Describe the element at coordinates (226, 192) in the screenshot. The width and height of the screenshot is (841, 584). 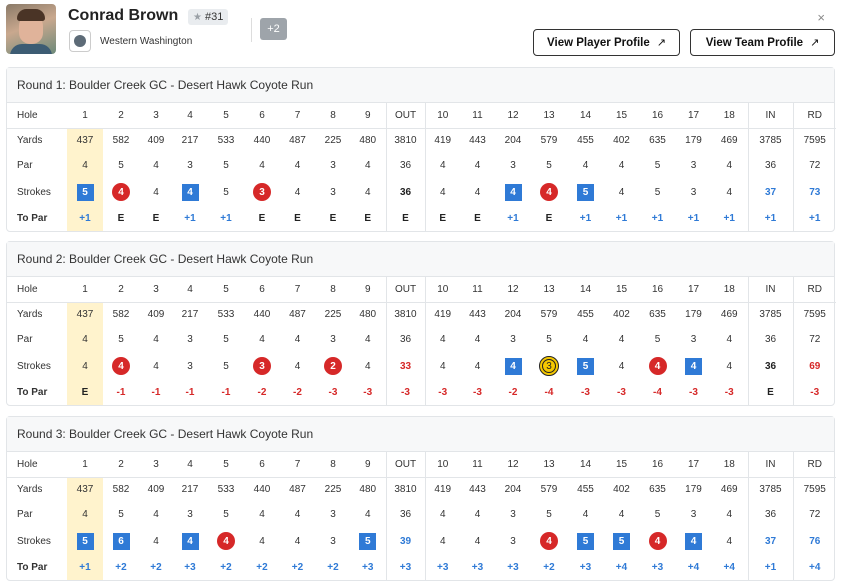
I see `par-score: 5` at that location.